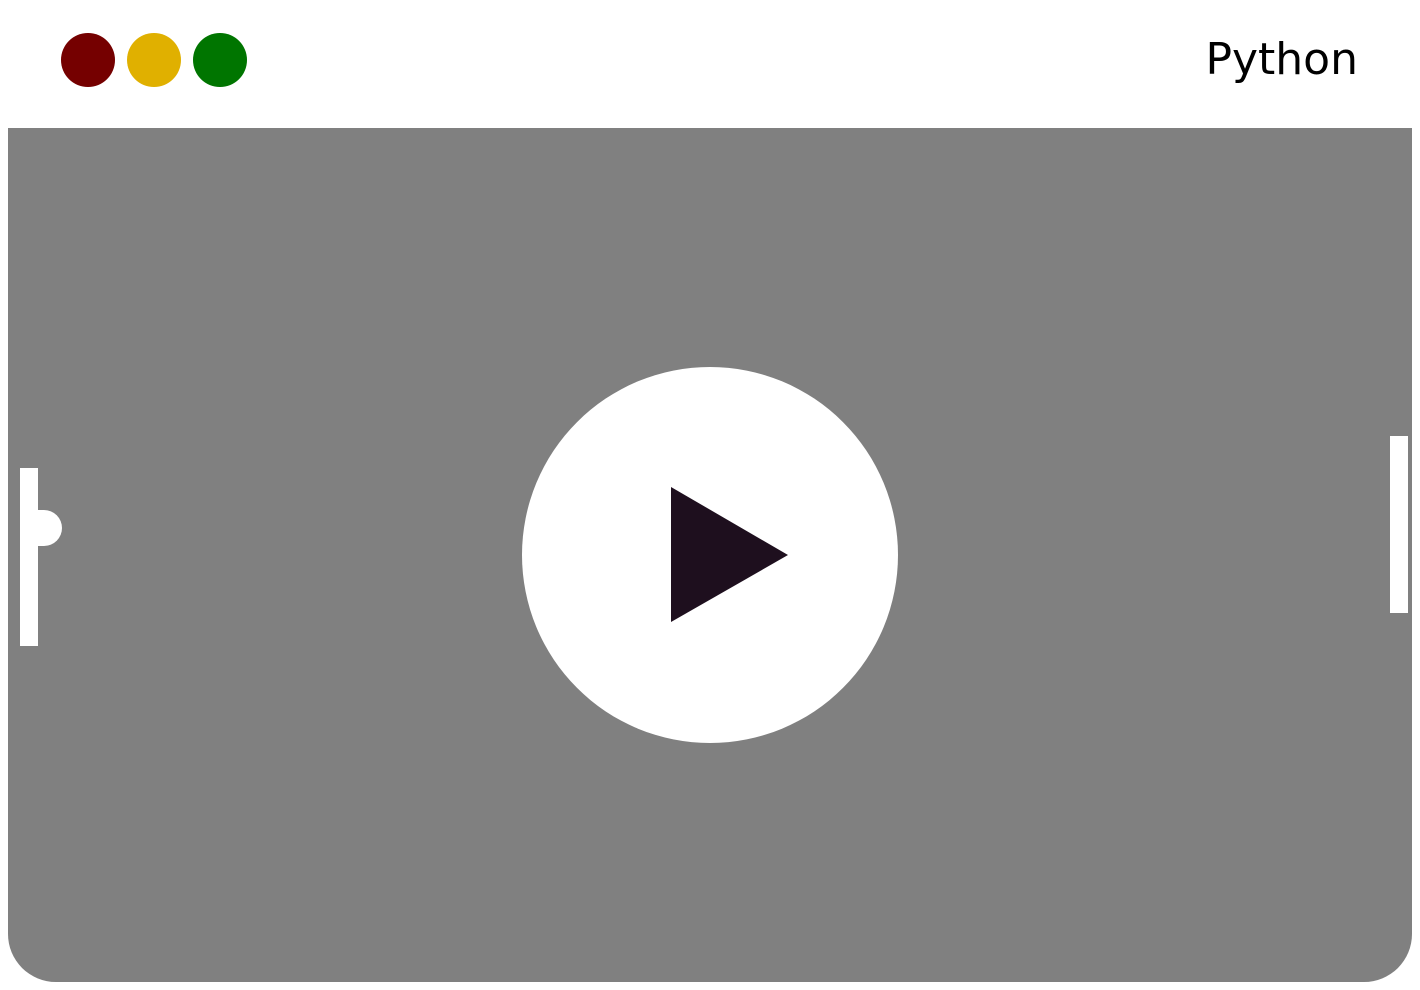 The height and width of the screenshot is (990, 1420). What do you see at coordinates (49, 528) in the screenshot?
I see `ball` at bounding box center [49, 528].